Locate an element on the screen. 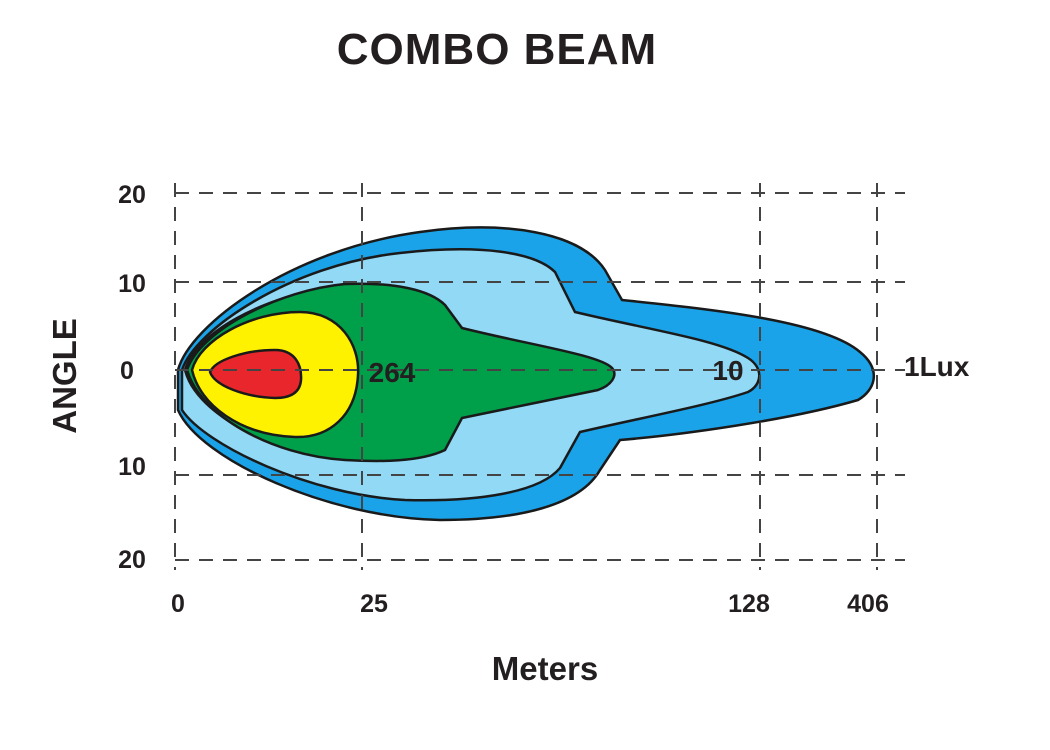 The width and height of the screenshot is (1050, 750). x-axis-label: Meters is located at coordinates (545, 668).